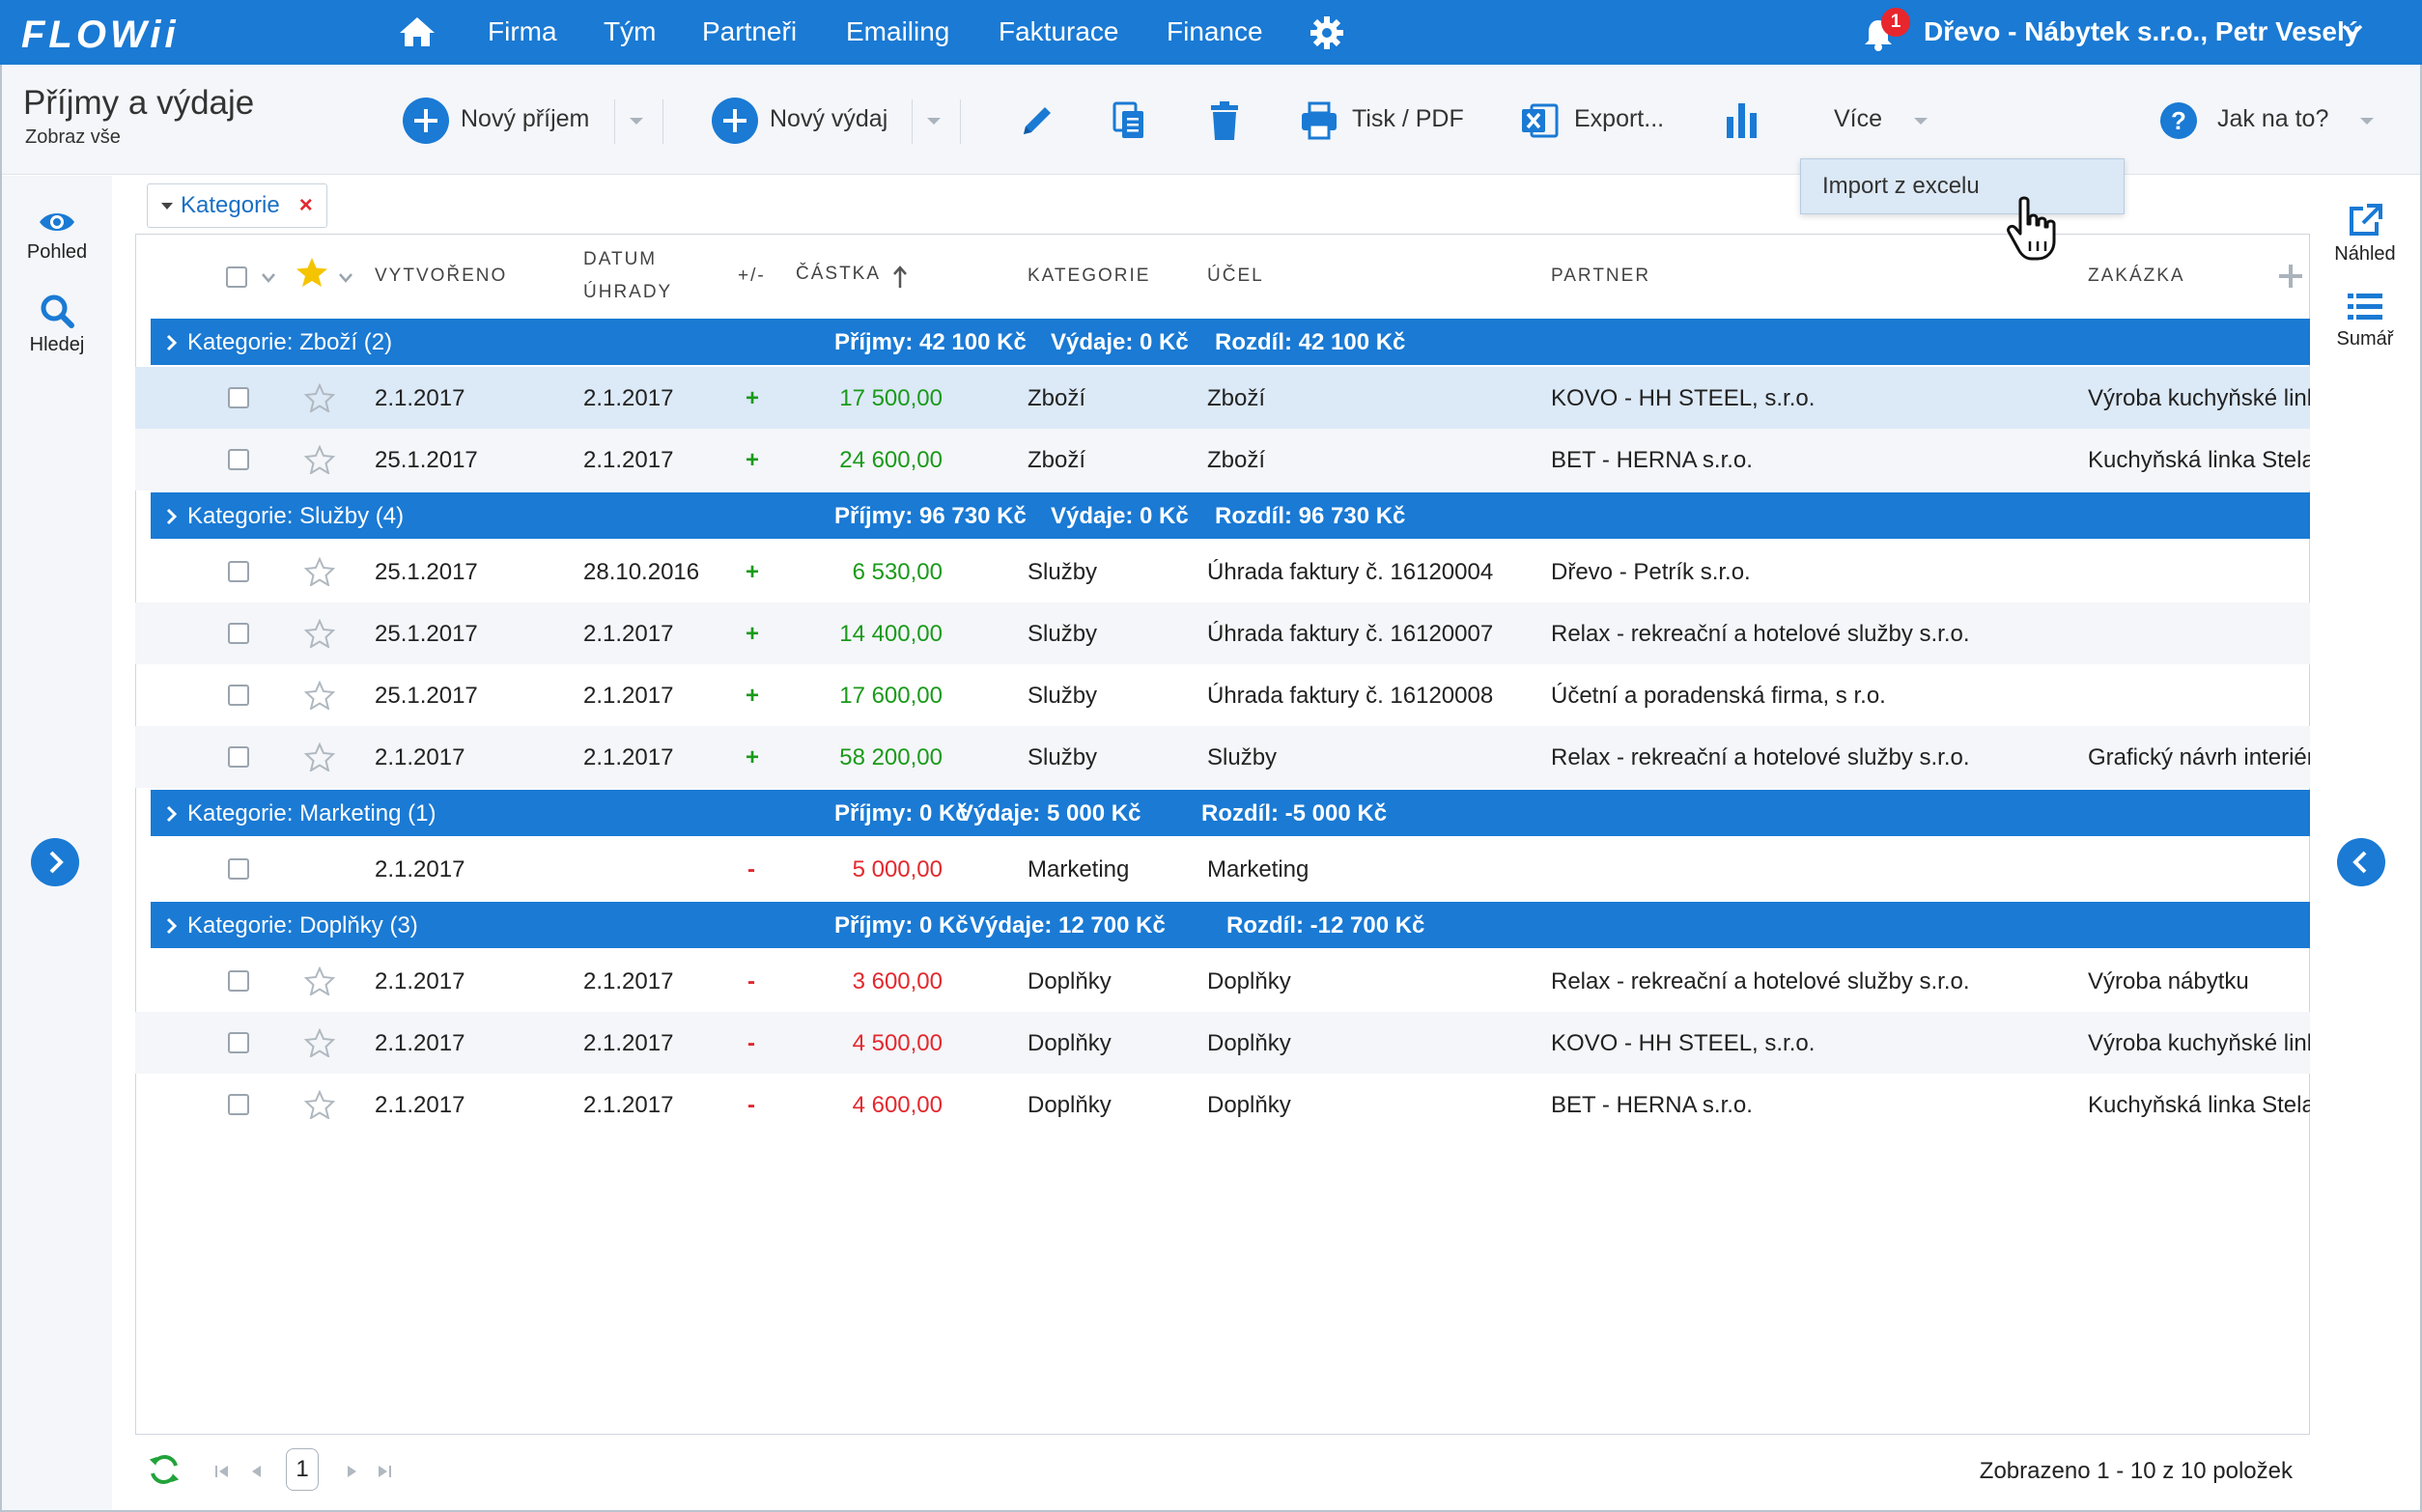 This screenshot has width=2422, height=1512. I want to click on nav-fakturace: Fakturace, so click(1059, 31).